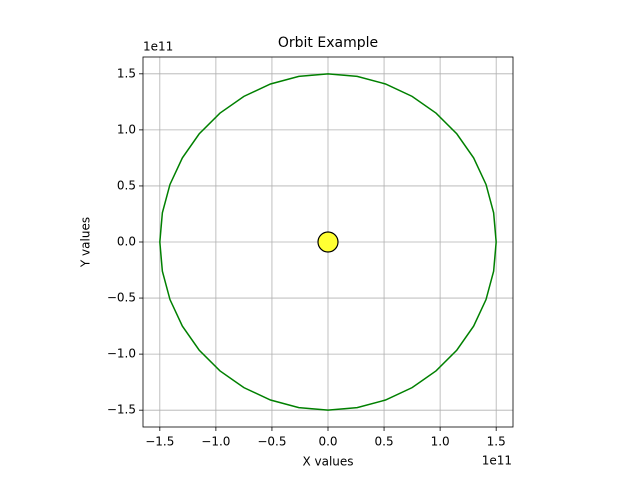  Describe the element at coordinates (271, 442) in the screenshot. I see `x-tick-label: −0.5` at that location.